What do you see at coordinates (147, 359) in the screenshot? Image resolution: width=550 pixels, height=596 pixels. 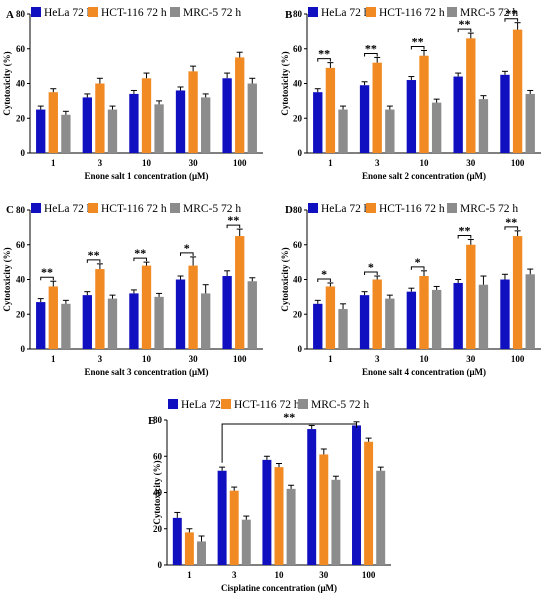 I see `x-tick-label: 10` at bounding box center [147, 359].